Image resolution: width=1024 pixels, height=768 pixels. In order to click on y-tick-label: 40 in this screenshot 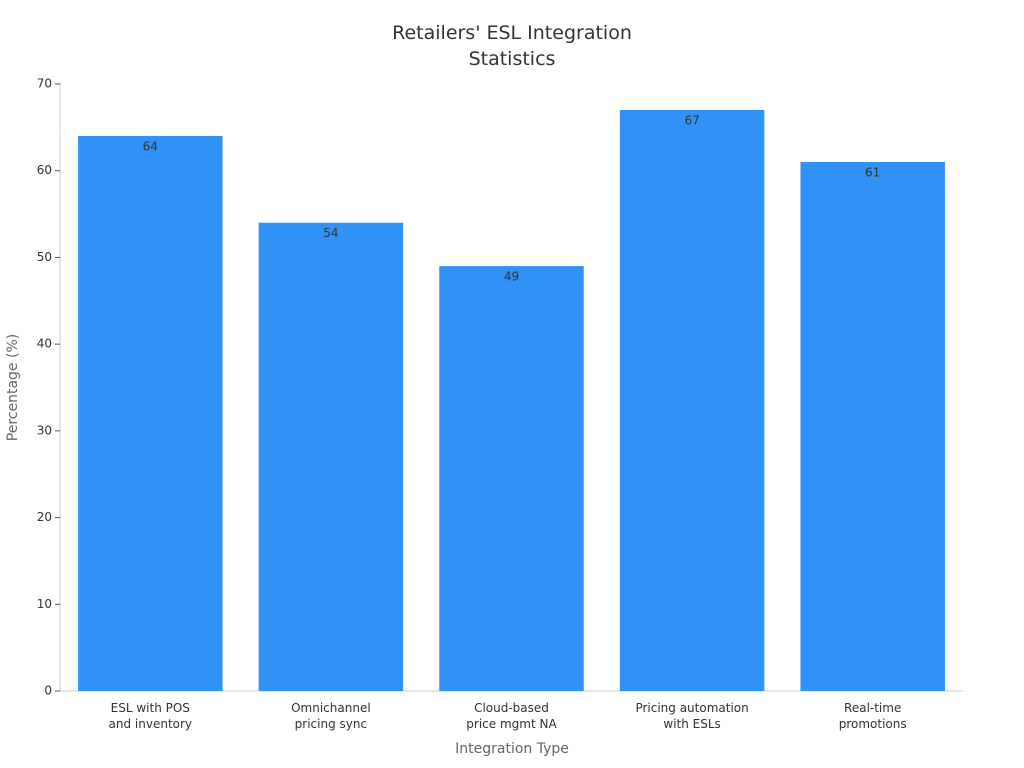, I will do `click(44, 344)`.